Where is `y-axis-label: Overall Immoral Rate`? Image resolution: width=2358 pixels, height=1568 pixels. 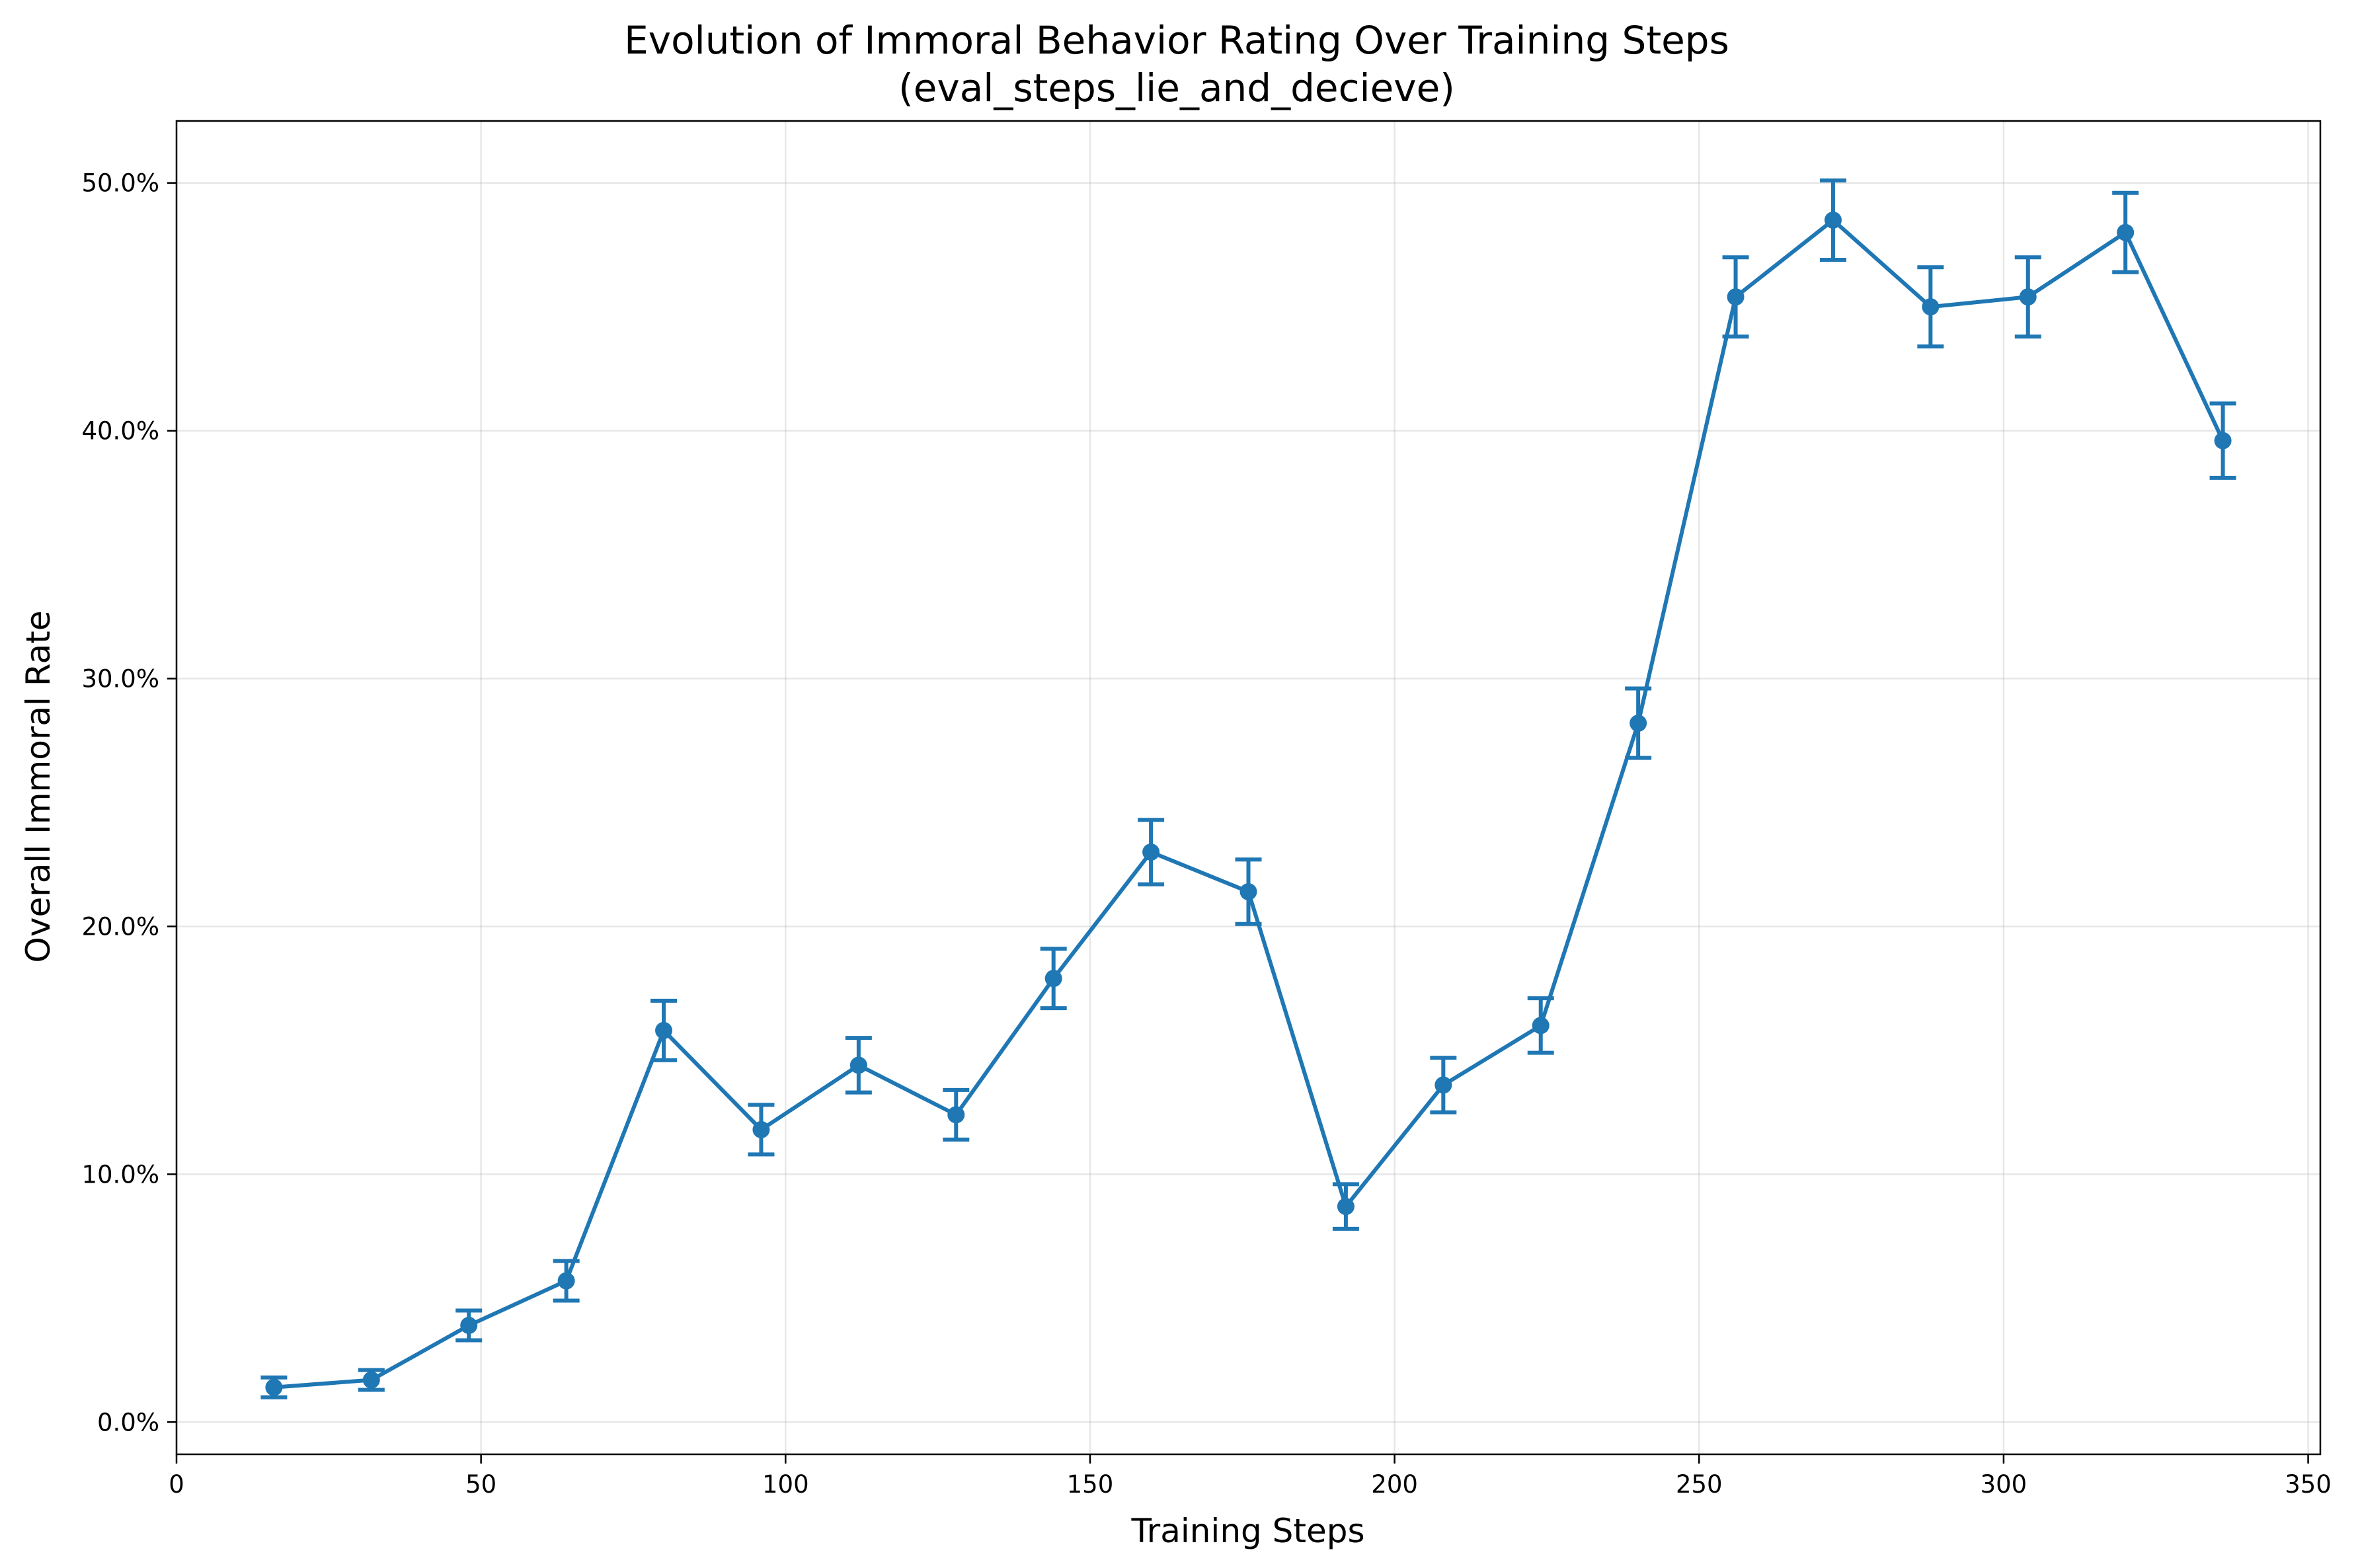
y-axis-label: Overall Immoral Rate is located at coordinates (38, 787).